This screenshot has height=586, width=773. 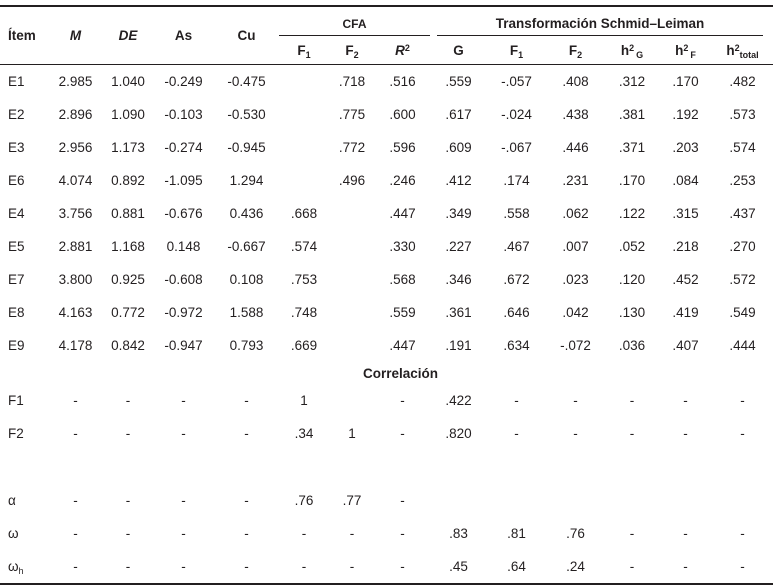 What do you see at coordinates (304, 400) in the screenshot?
I see `cell: 1` at bounding box center [304, 400].